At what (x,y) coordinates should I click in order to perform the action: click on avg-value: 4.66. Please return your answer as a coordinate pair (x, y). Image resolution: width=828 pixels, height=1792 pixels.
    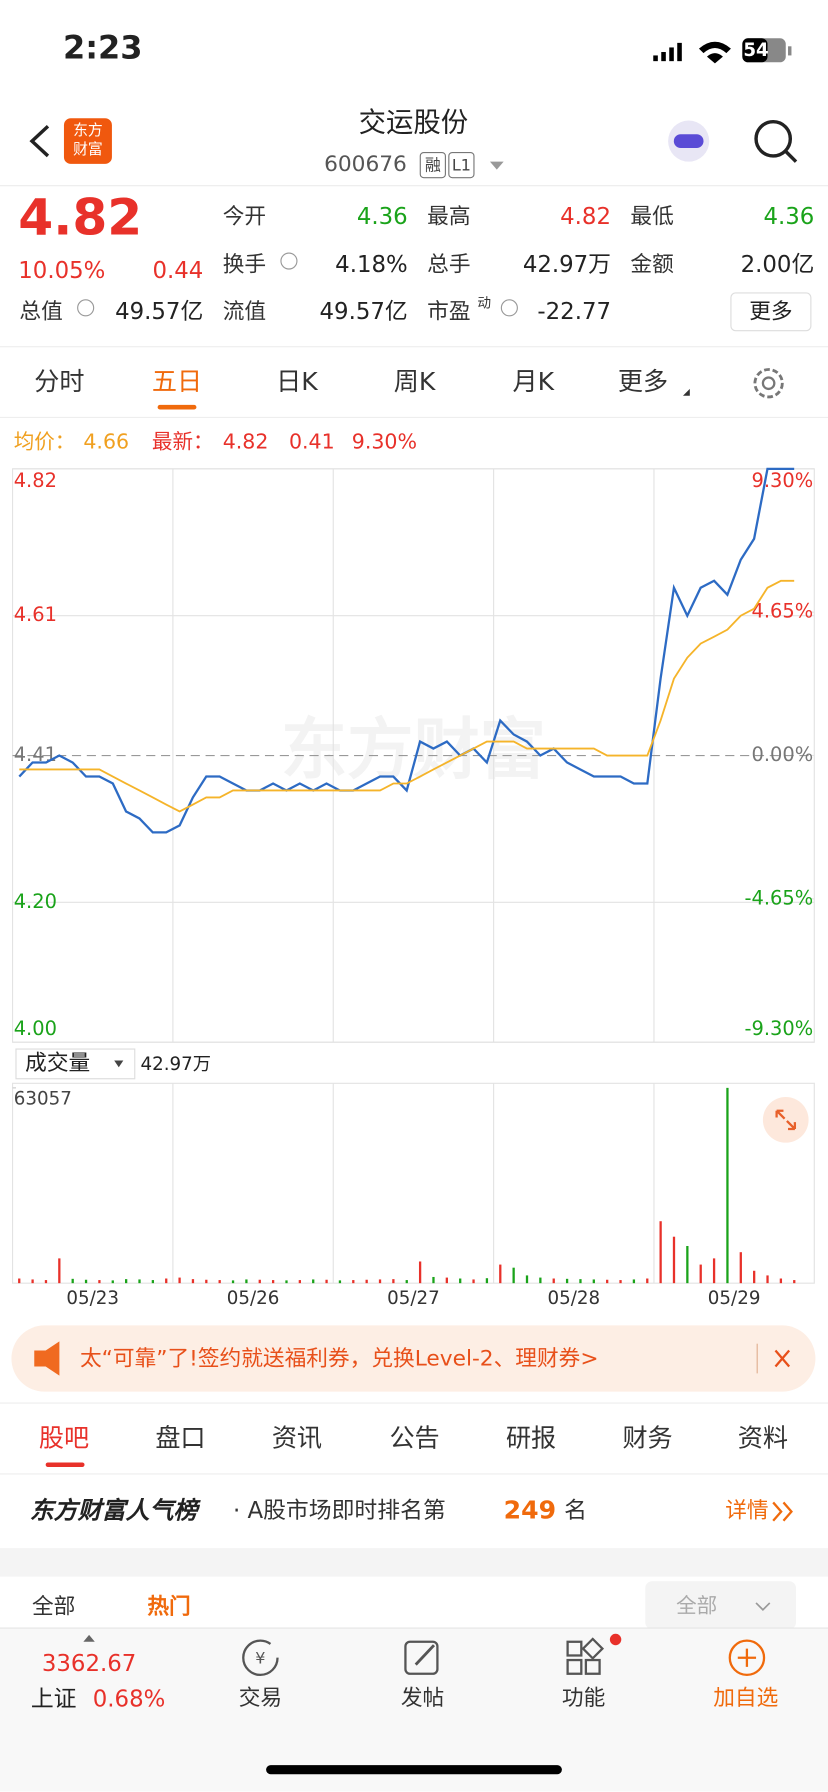
    Looking at the image, I should click on (106, 442).